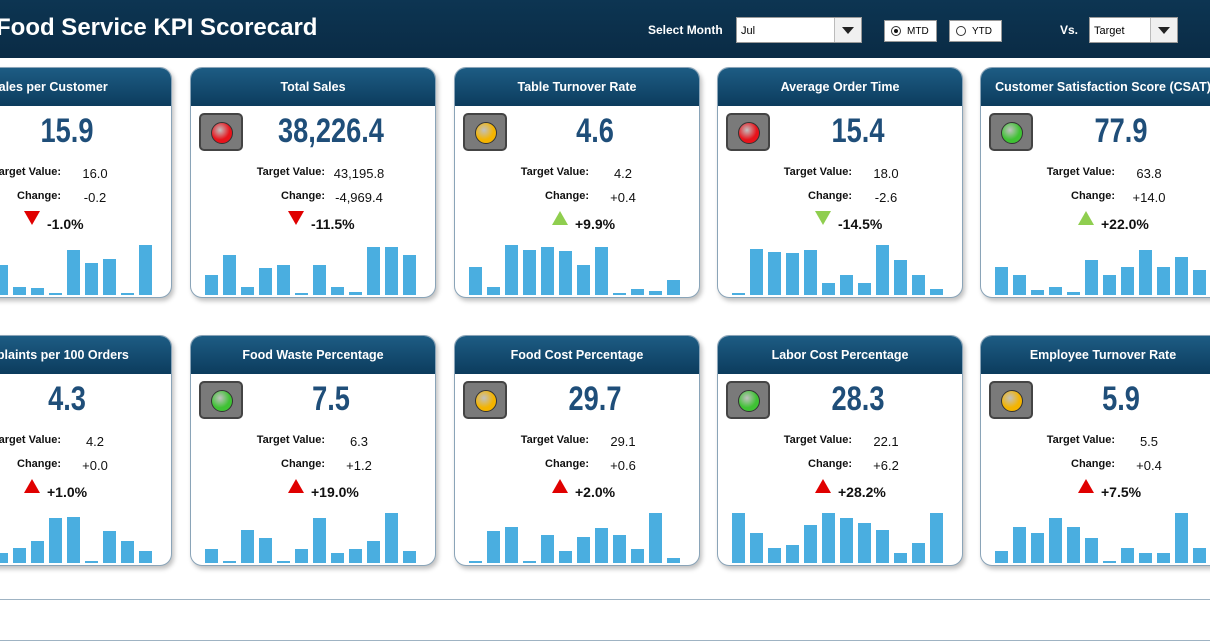 This screenshot has height=642, width=1210. Describe the element at coordinates (1095, 355) in the screenshot. I see `card-title: Employee Turnover Rate` at that location.